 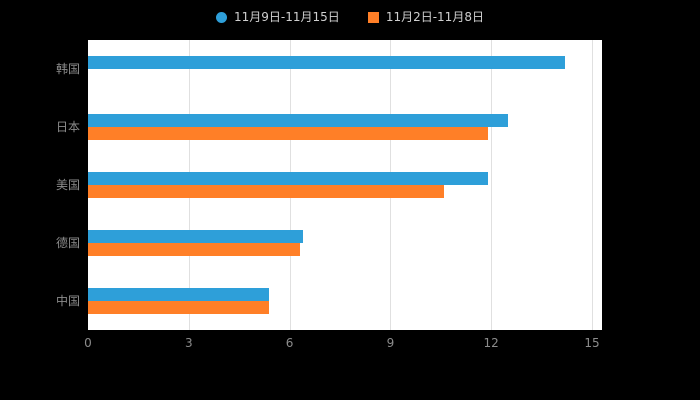 I want to click on bar-德国-series-1, so click(x=194, y=249).